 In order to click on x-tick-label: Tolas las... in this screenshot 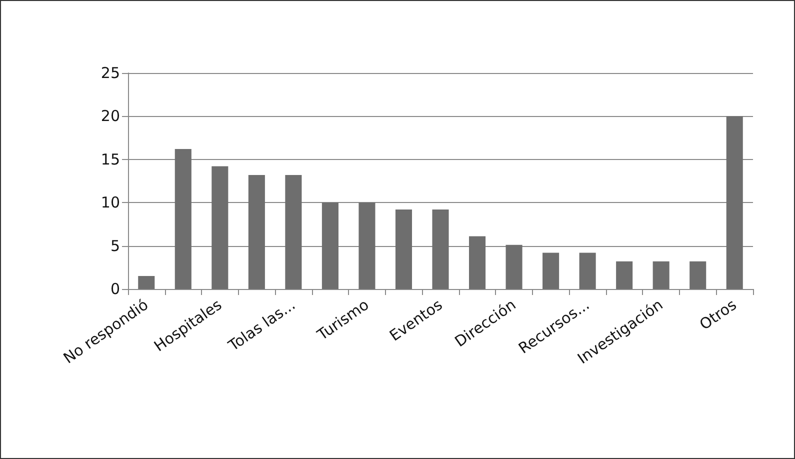, I will do `click(261, 326)`.